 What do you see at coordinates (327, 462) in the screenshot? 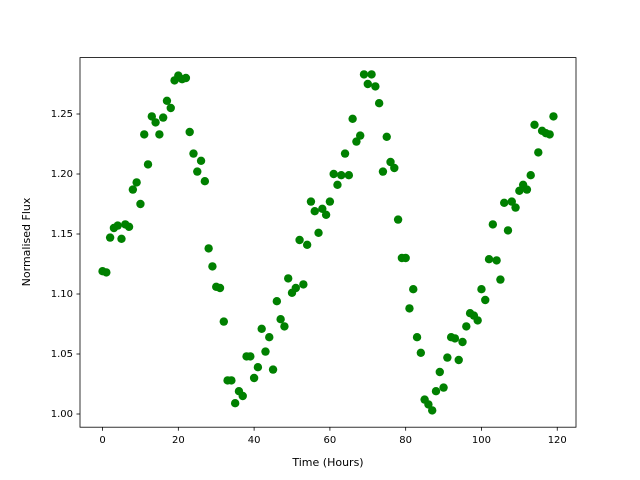
I see `x-axis-label: Time (Hours)` at bounding box center [327, 462].